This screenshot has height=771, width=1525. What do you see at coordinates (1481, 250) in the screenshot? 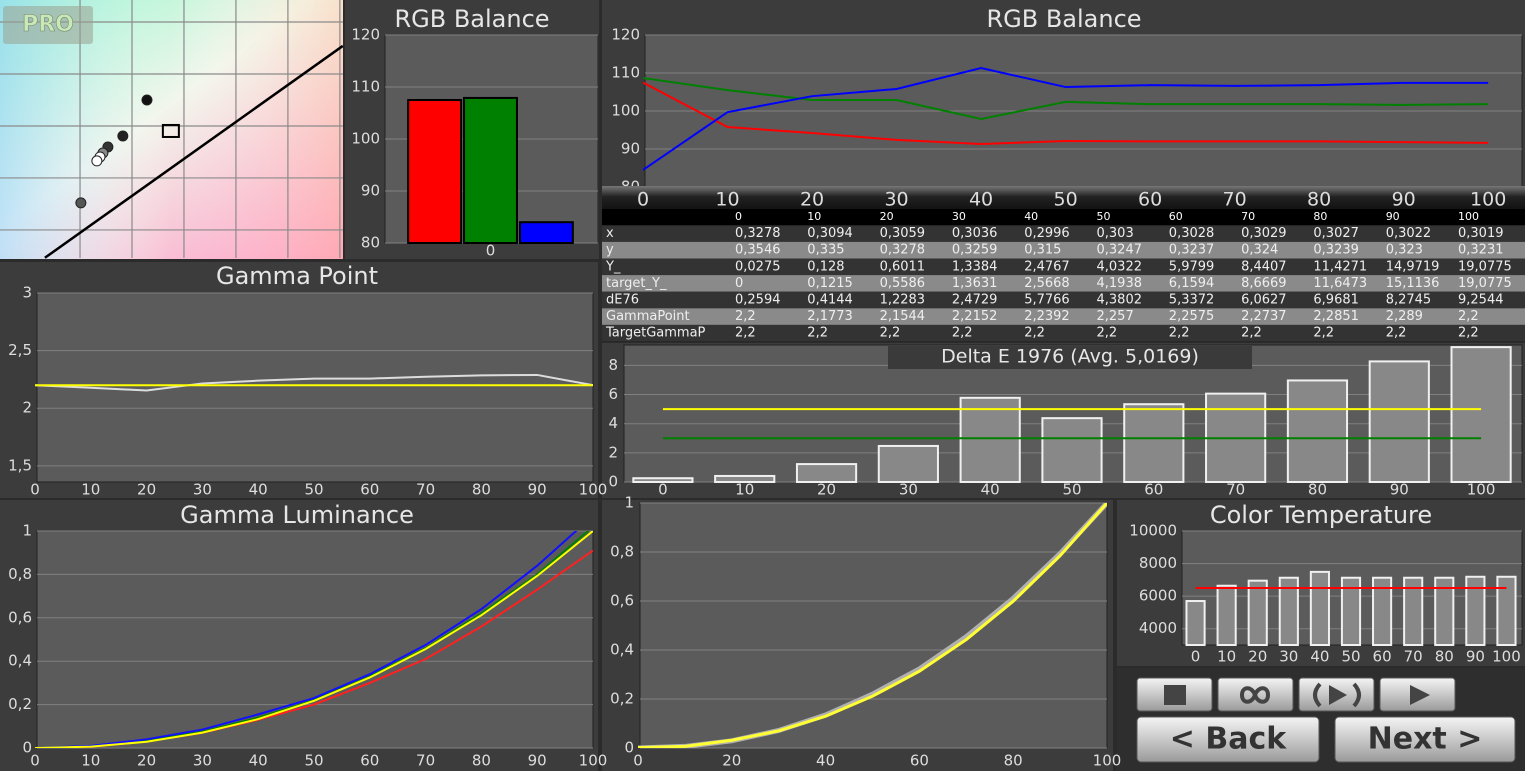
I see `table-cell: 0,3231` at bounding box center [1481, 250].